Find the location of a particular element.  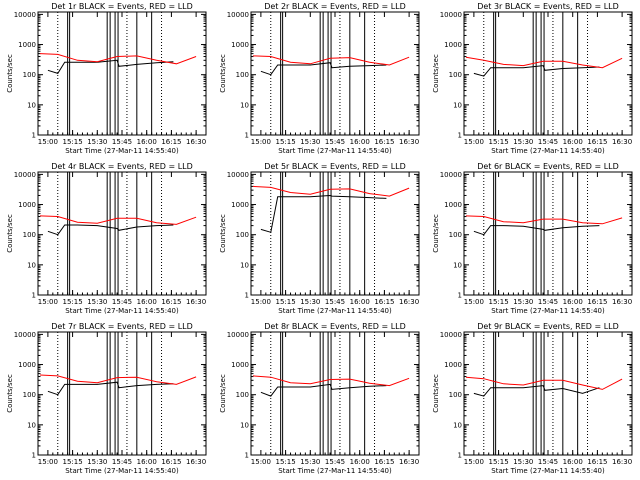

chart-title: Det 9r BLACK = Events, RED = LLD is located at coordinates (548, 326).